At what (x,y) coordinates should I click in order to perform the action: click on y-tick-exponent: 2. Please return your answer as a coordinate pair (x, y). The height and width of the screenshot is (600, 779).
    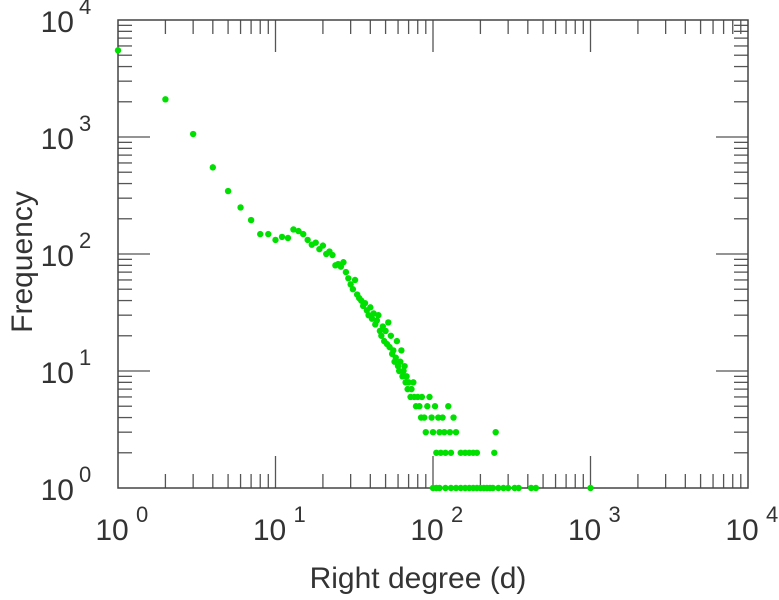
    Looking at the image, I should click on (85, 240).